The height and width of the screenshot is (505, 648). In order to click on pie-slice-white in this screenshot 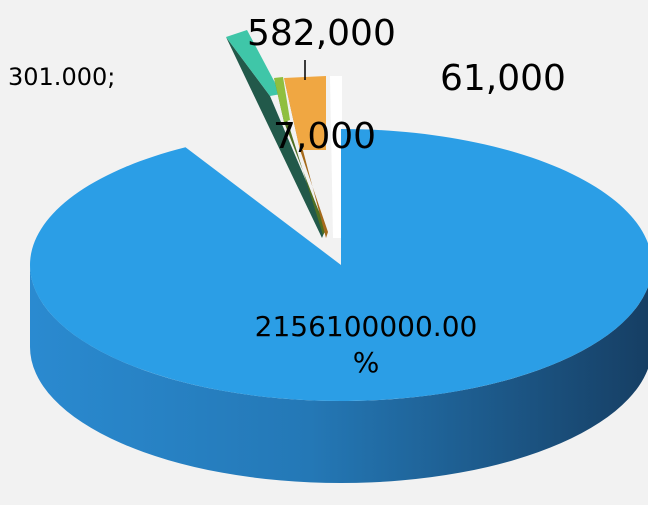, I will do `click(336, 157)`.